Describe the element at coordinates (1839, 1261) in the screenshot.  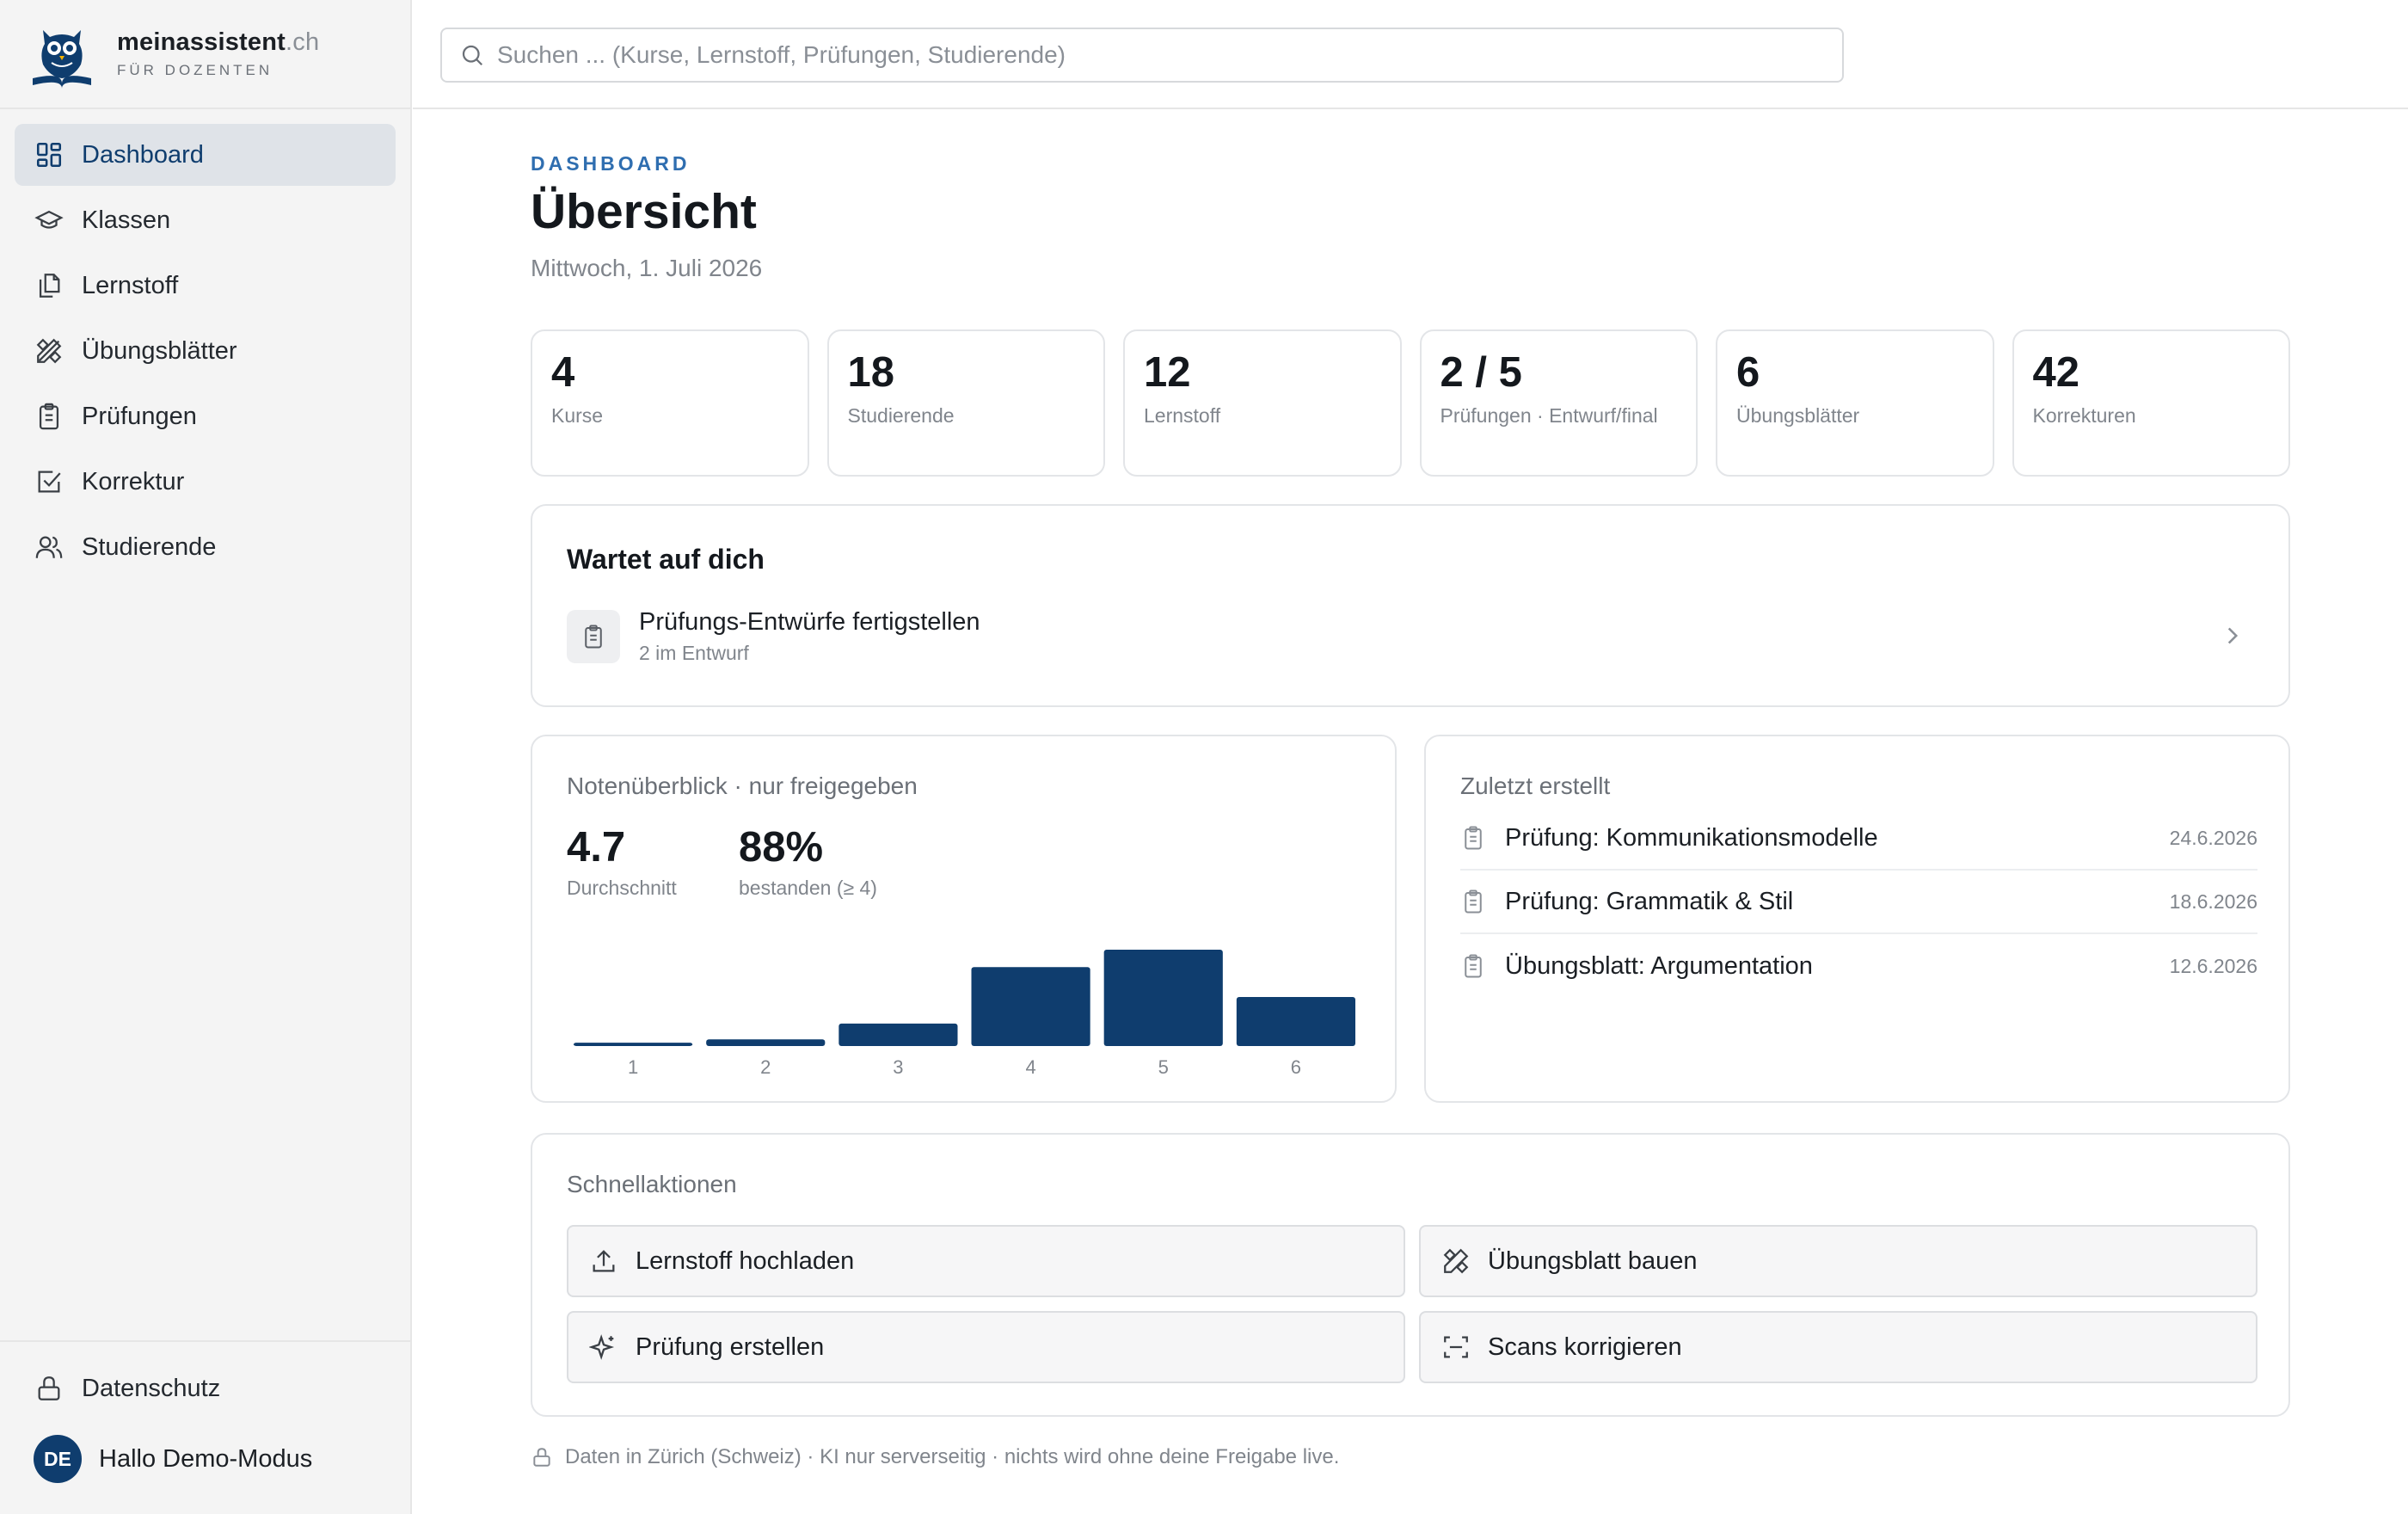
I see `build-worksheet-button: Übungsblatt bauen` at that location.